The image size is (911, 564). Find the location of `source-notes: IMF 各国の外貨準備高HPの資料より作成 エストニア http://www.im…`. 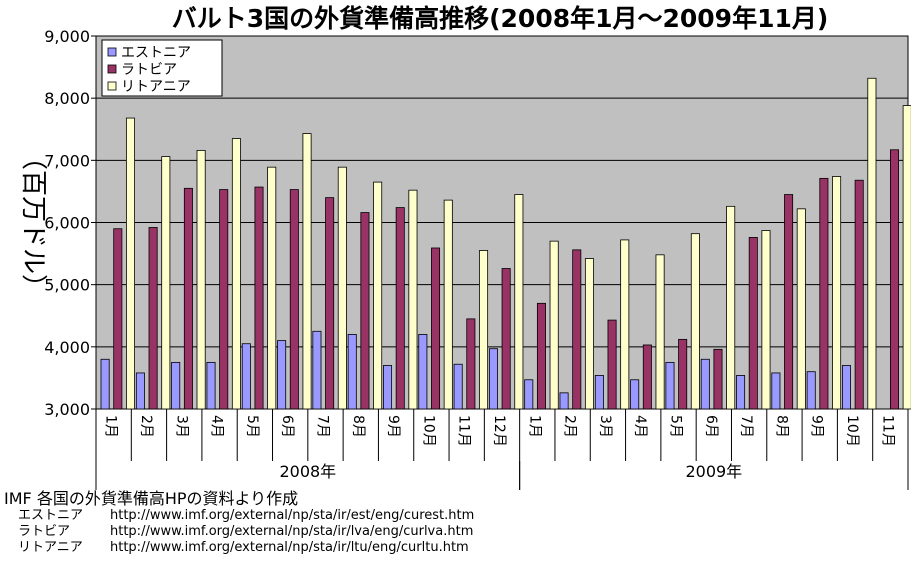

source-notes: IMF 各国の外貨準備高HPの資料より作成 エストニア http://www.im… is located at coordinates (454, 522).